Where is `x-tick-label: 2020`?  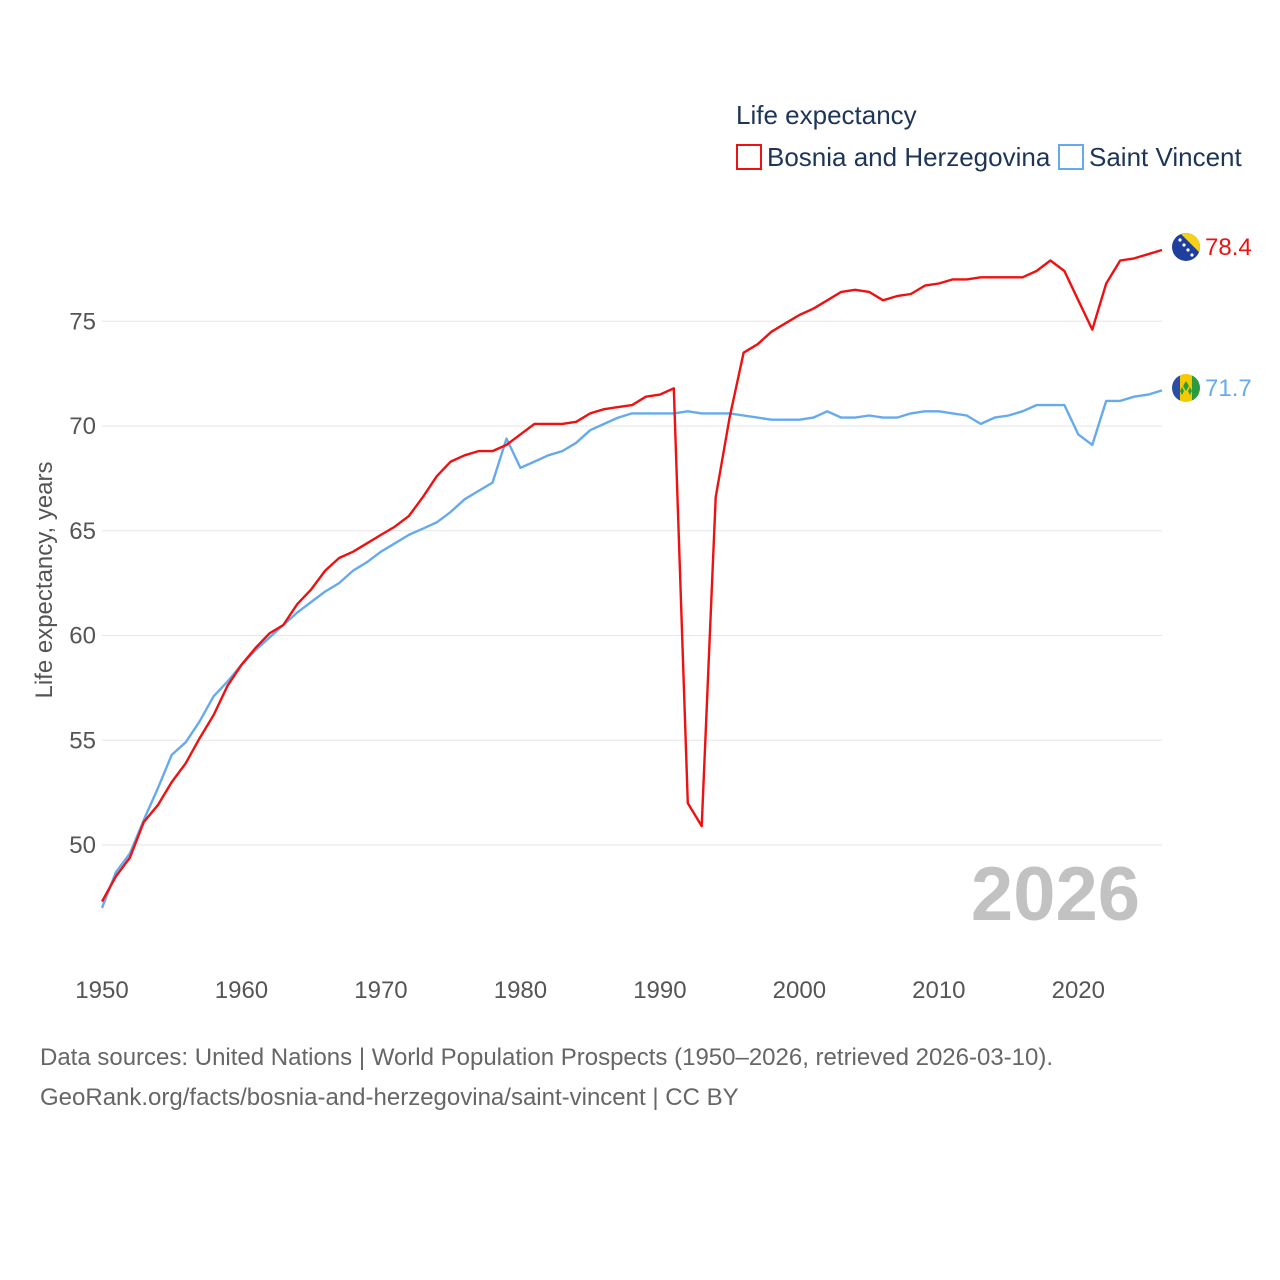 x-tick-label: 2020 is located at coordinates (1078, 990).